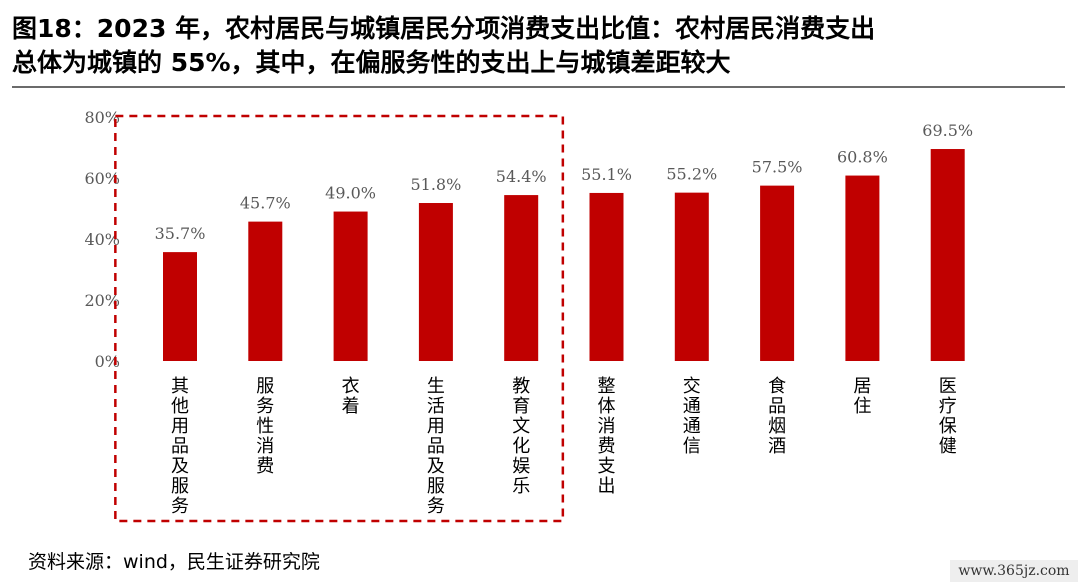 The image size is (1080, 584). What do you see at coordinates (180, 446) in the screenshot?
I see `x-category-label: 其他用品及服务` at bounding box center [180, 446].